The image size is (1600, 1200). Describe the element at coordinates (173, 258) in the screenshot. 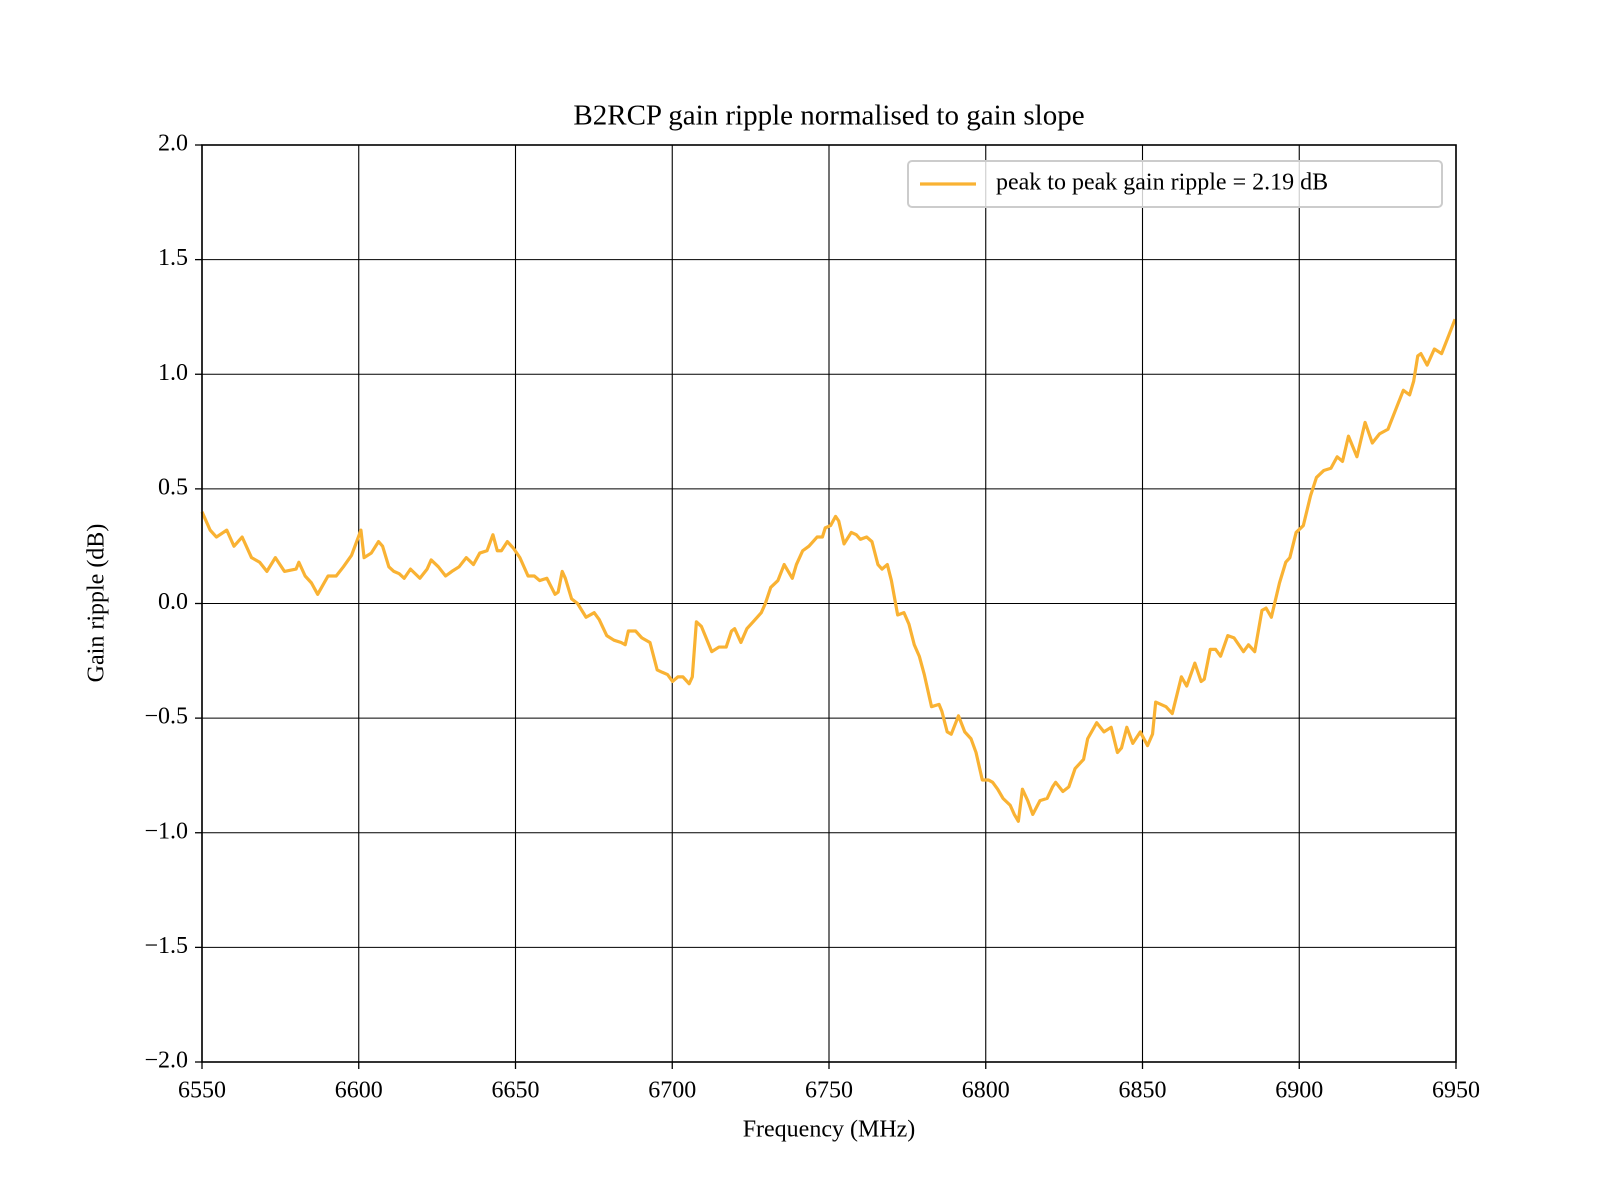

I see `y-tick-label: 1.5` at that location.